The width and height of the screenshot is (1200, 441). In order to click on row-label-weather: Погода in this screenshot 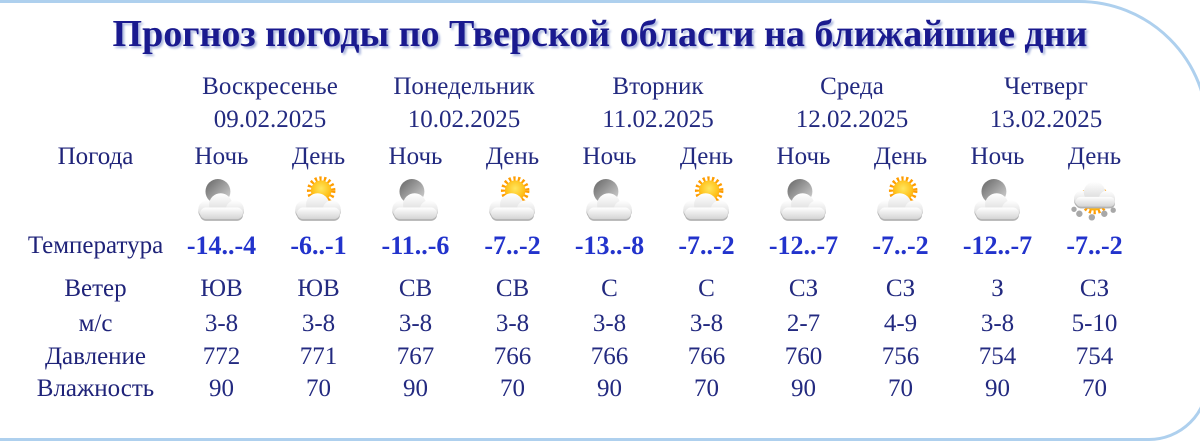, I will do `click(95, 156)`.